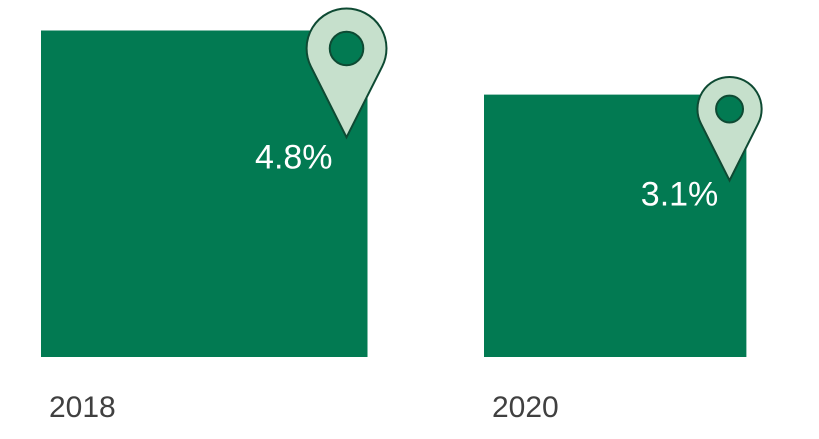  Describe the element at coordinates (680, 194) in the screenshot. I see `value-label-2020: 3.1%` at that location.